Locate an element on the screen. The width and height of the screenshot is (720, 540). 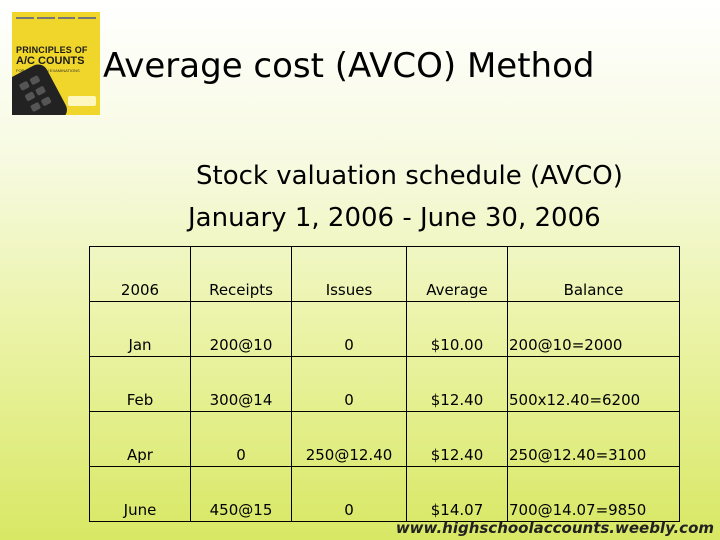
table-row: Feb 300@14 0 $12.40 500x12.40=6200 is located at coordinates (384, 384).